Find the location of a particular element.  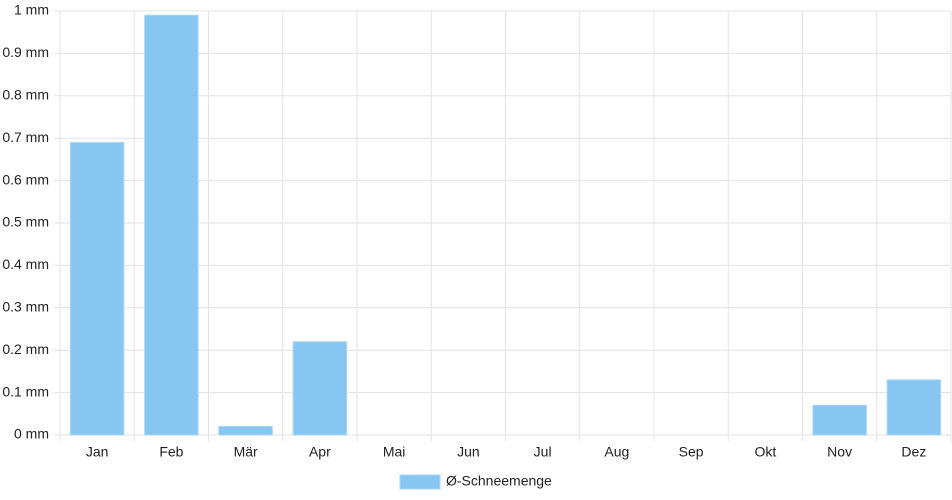

x-tick-label: Jul is located at coordinates (543, 452).